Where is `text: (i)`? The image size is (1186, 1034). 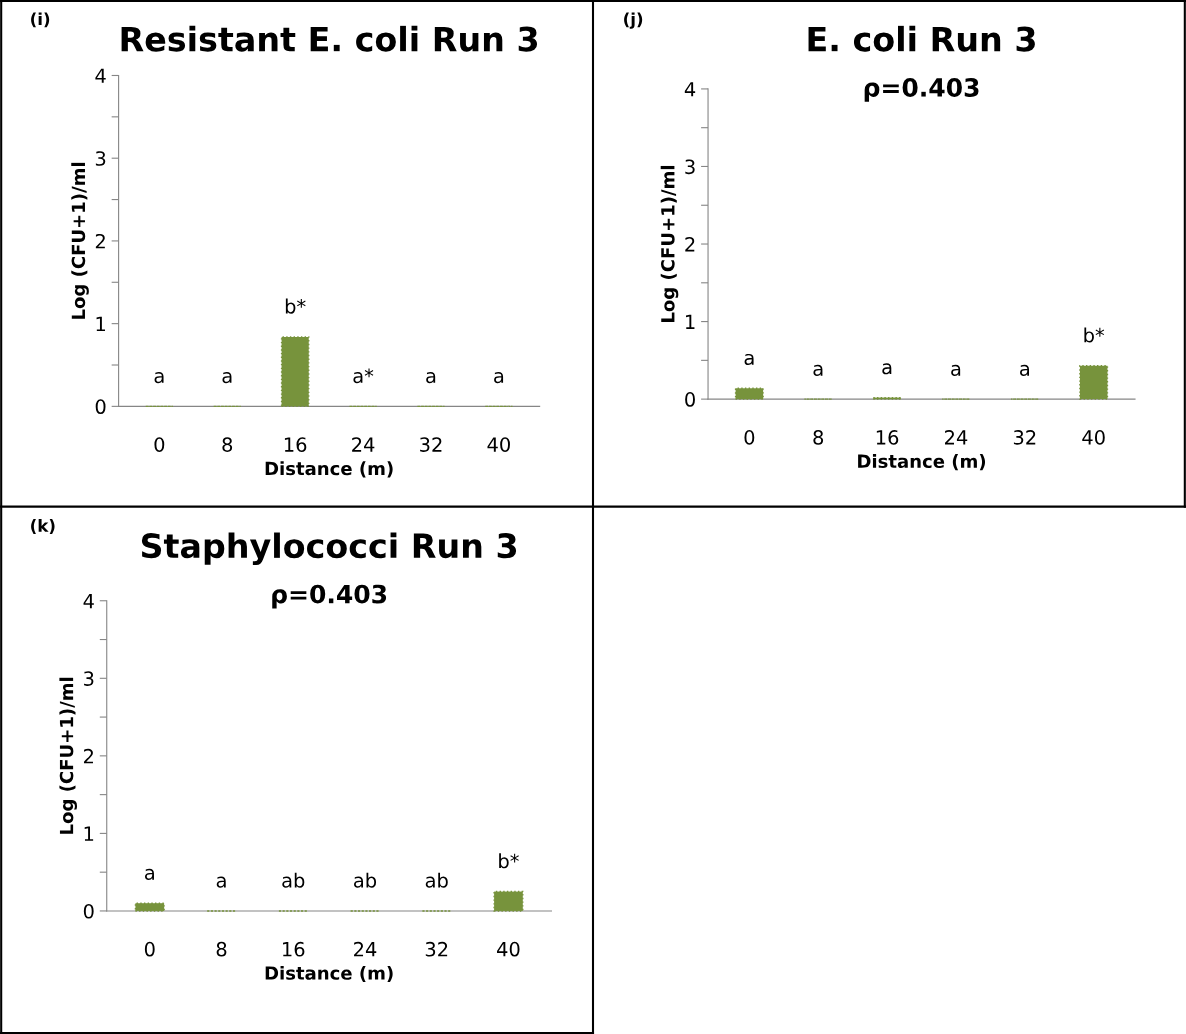 text: (i) is located at coordinates (40, 20).